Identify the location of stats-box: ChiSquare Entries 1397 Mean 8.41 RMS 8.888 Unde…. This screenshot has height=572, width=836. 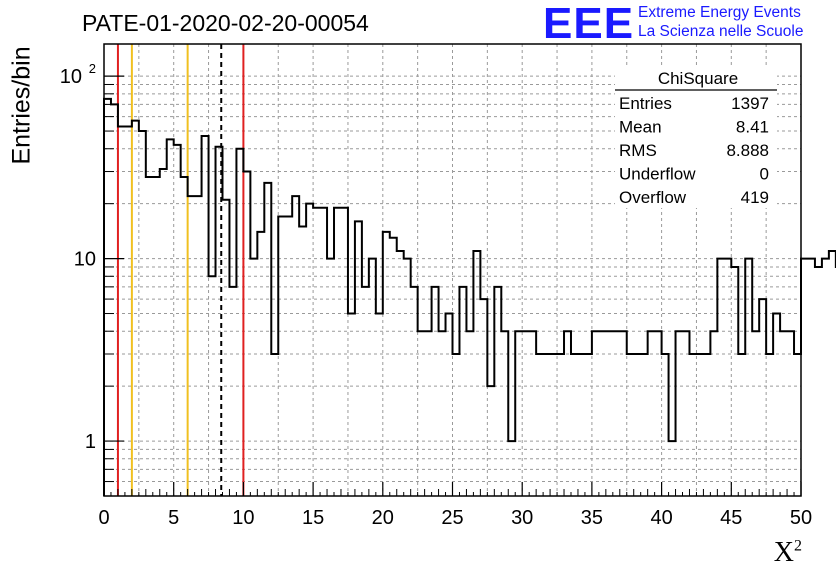
(696, 137).